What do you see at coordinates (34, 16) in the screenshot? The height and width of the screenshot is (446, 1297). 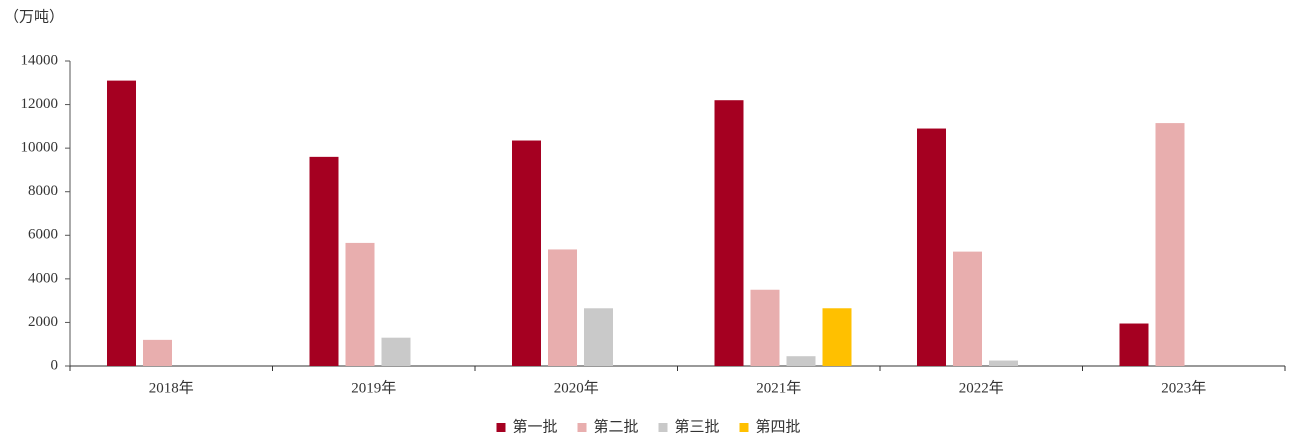 I see `y-axis-label: （万吨）` at bounding box center [34, 16].